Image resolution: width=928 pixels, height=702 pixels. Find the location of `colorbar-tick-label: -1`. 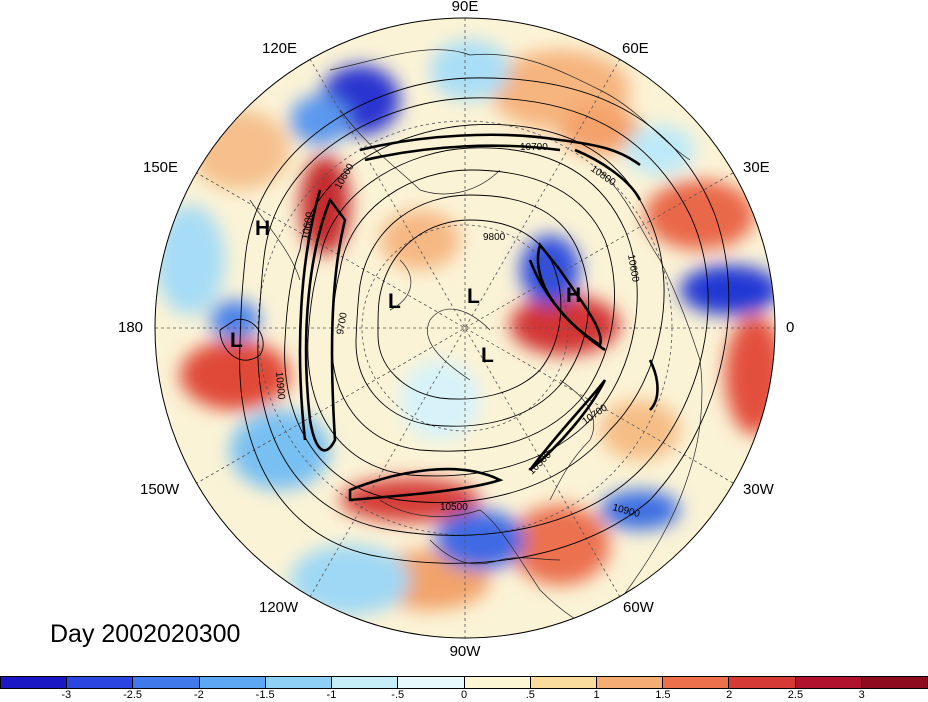

colorbar-tick-label: -1 is located at coordinates (331, 695).